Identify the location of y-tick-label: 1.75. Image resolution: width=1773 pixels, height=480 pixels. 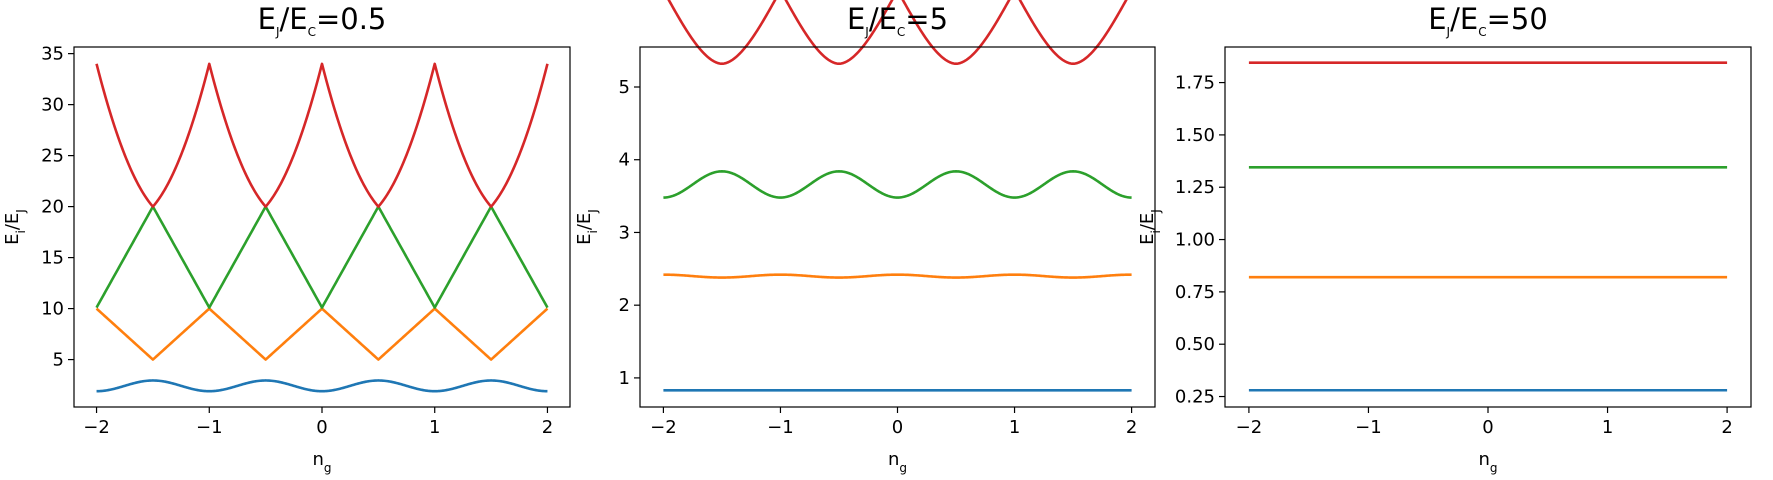
(1195, 83).